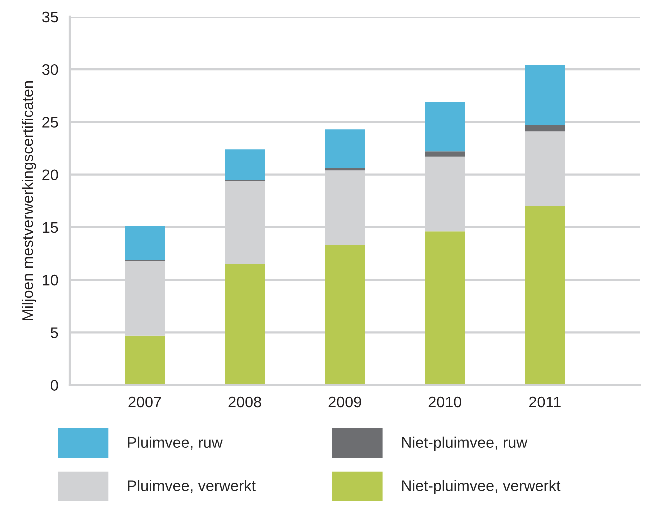 This screenshot has width=648, height=530. Describe the element at coordinates (50, 122) in the screenshot. I see `y-tick-label: 25` at that location.